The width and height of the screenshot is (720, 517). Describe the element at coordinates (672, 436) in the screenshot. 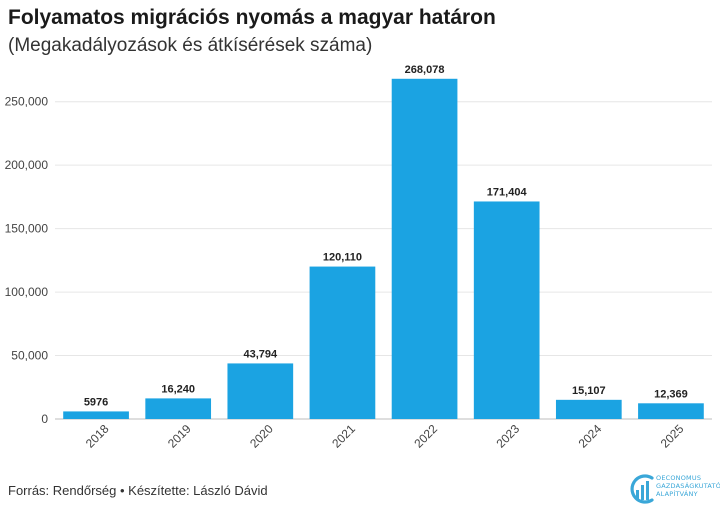

I see `x-tick-label-2025: 2025` at that location.